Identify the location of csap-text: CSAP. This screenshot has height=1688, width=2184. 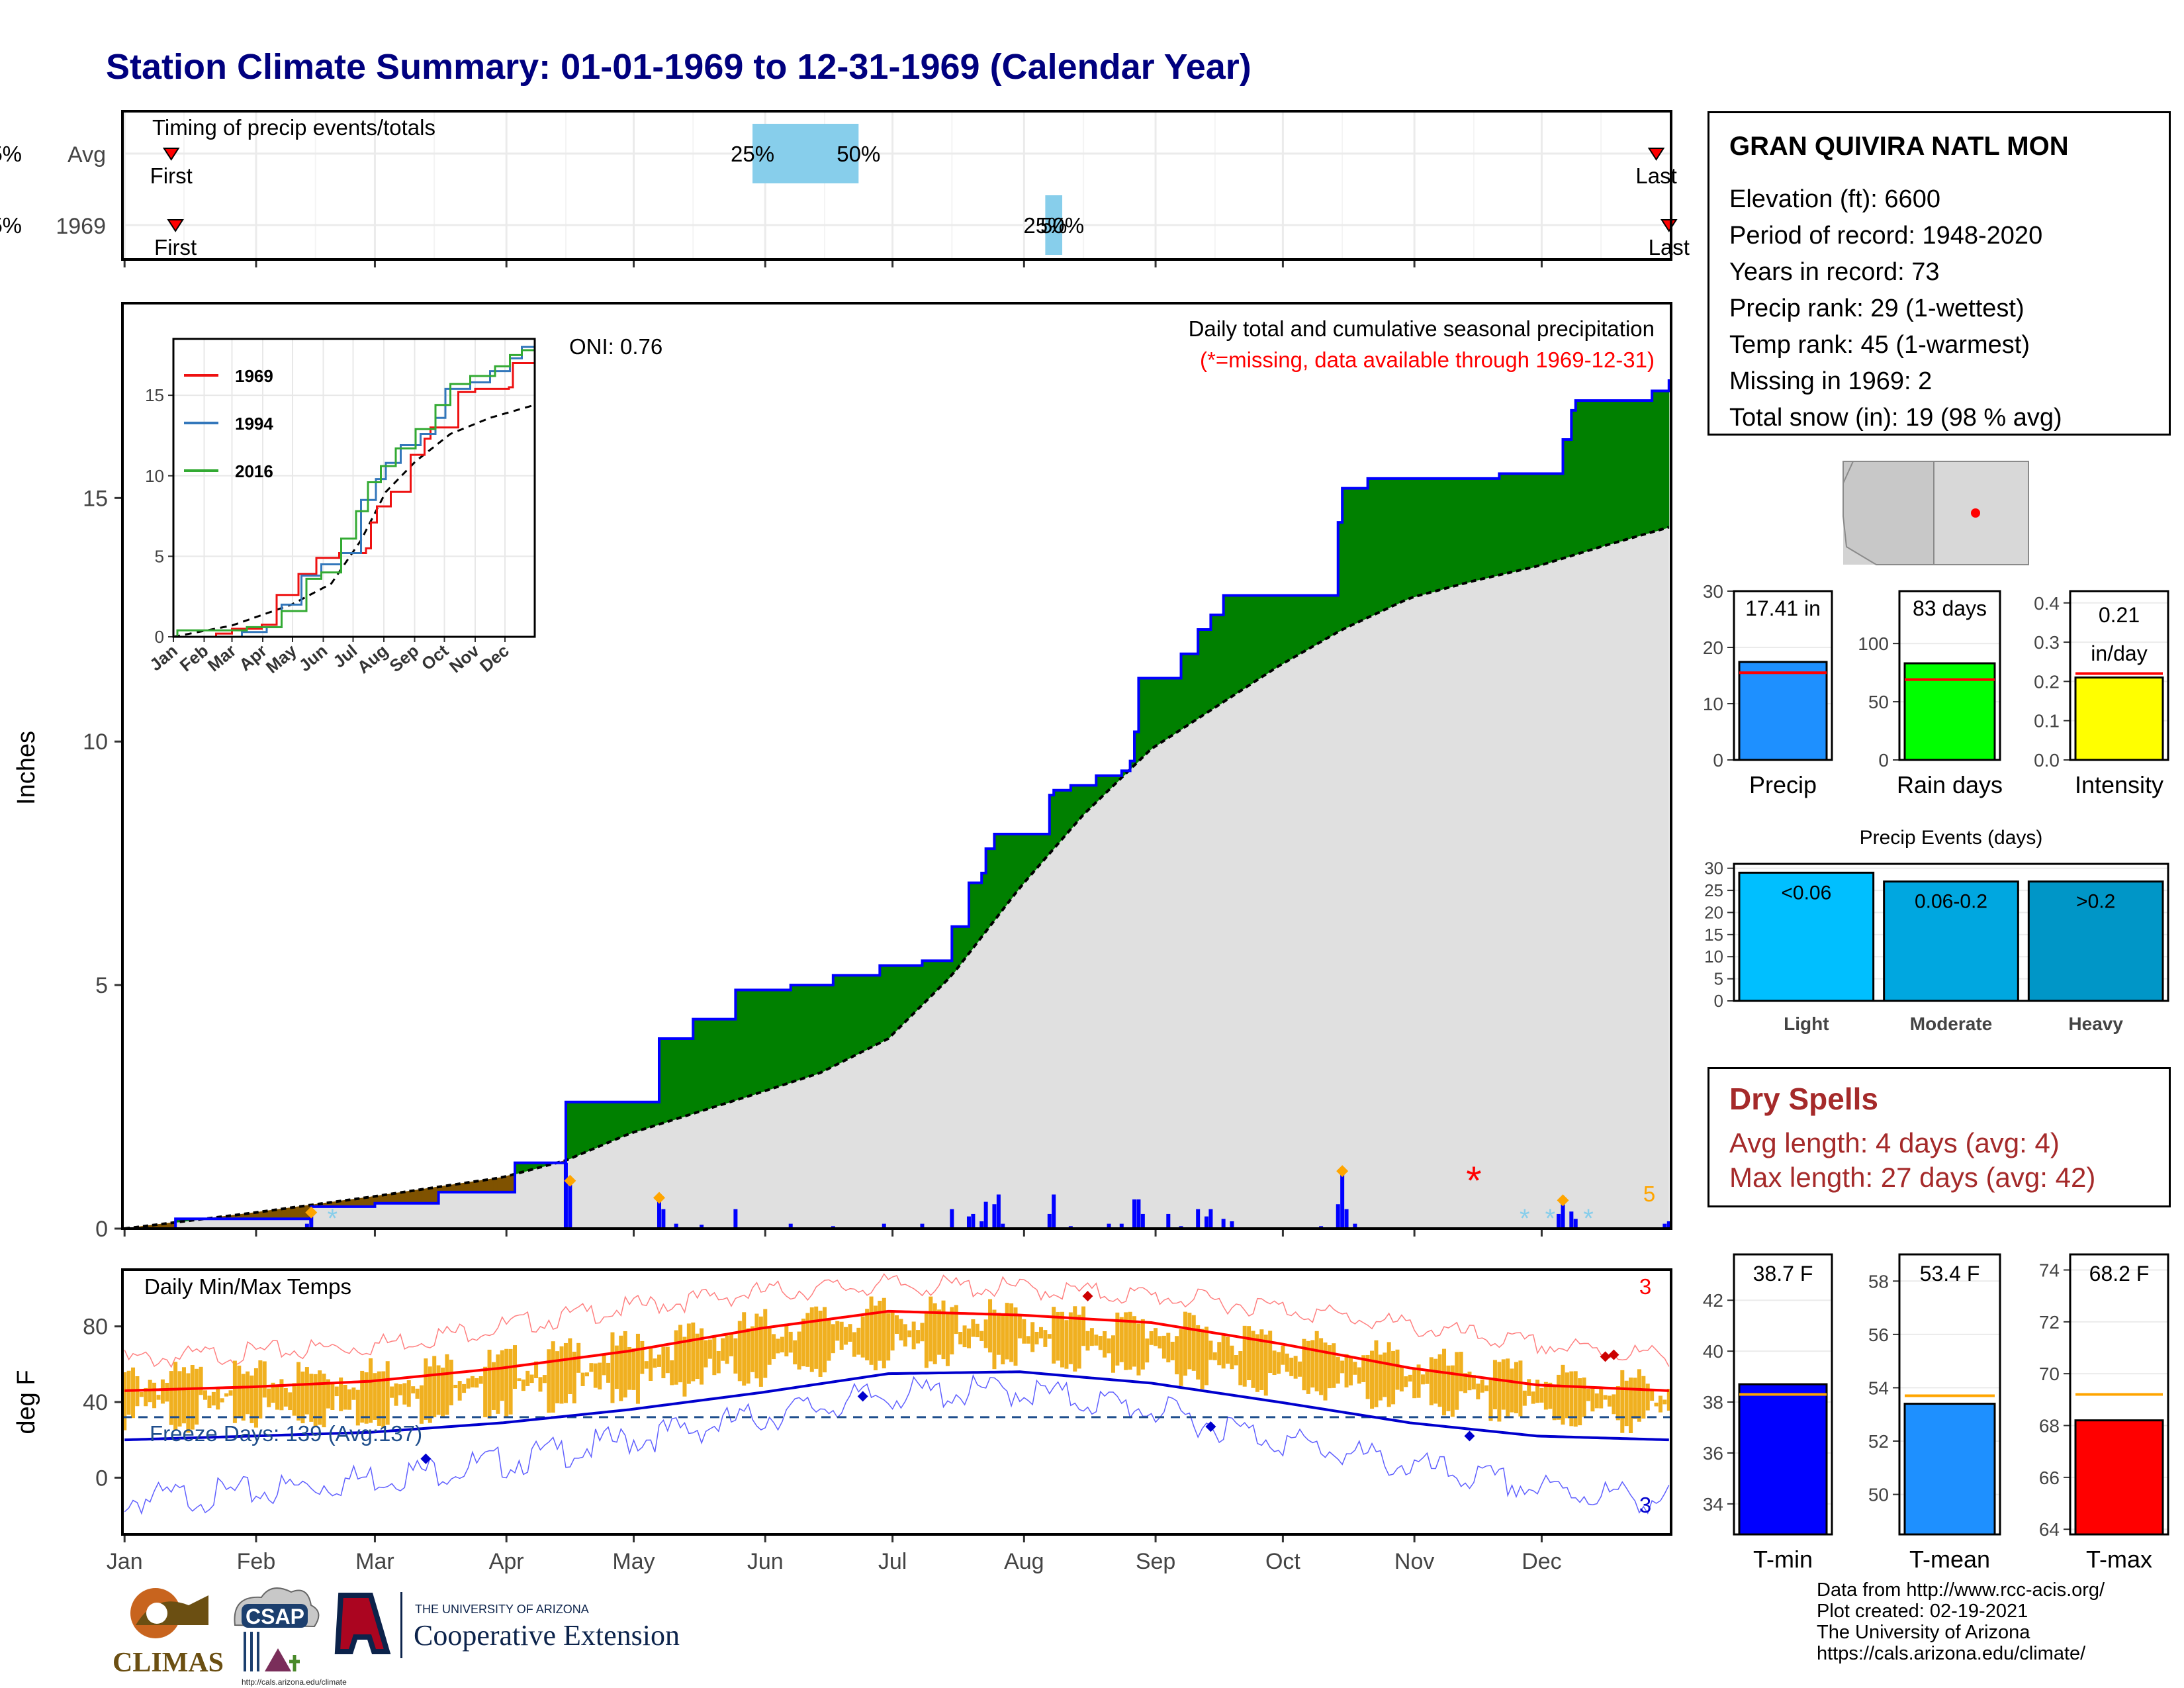
(275, 1616).